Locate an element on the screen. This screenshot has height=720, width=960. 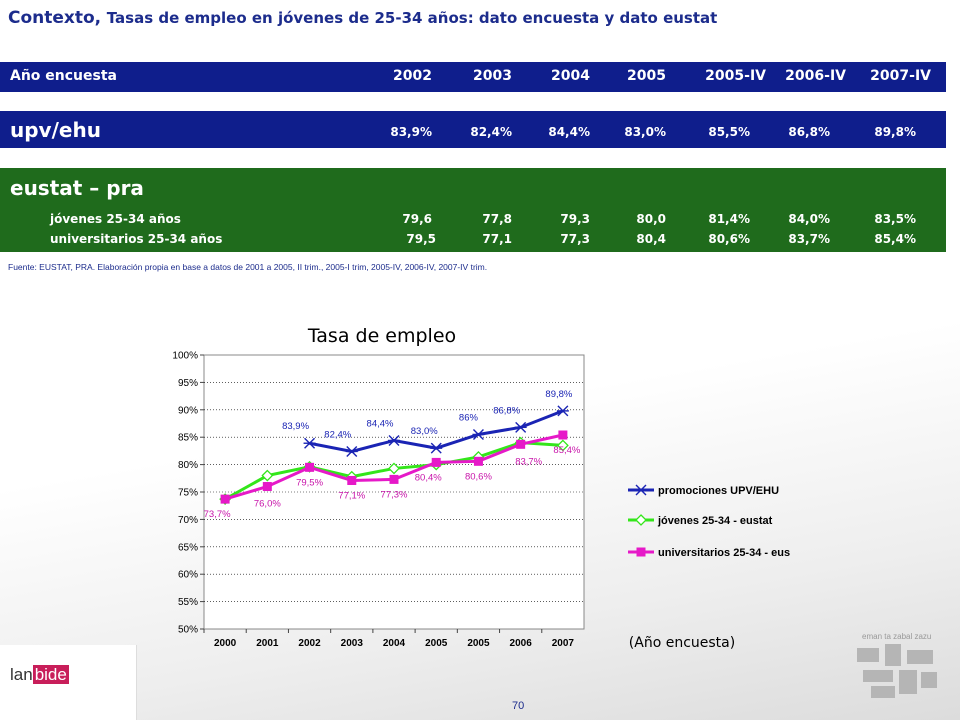
y-tick-label: 80% is located at coordinates (188, 465).